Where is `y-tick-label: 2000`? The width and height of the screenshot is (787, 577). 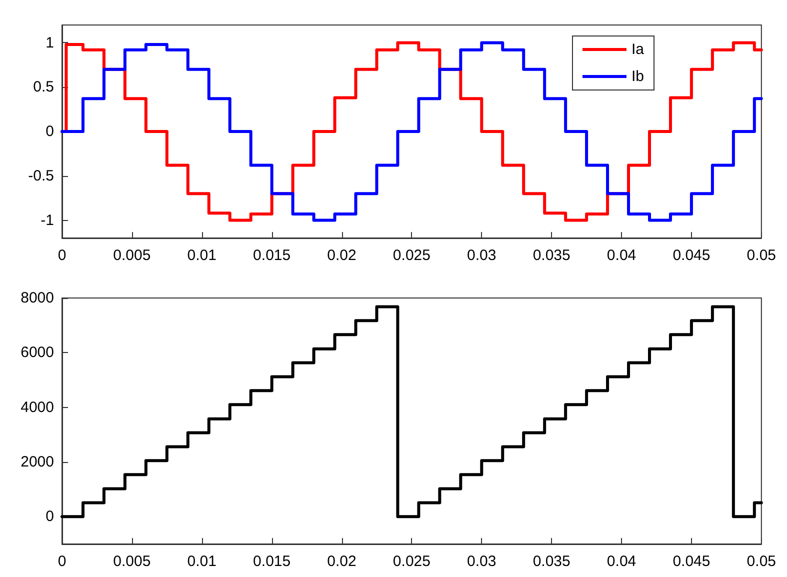 y-tick-label: 2000 is located at coordinates (37, 462).